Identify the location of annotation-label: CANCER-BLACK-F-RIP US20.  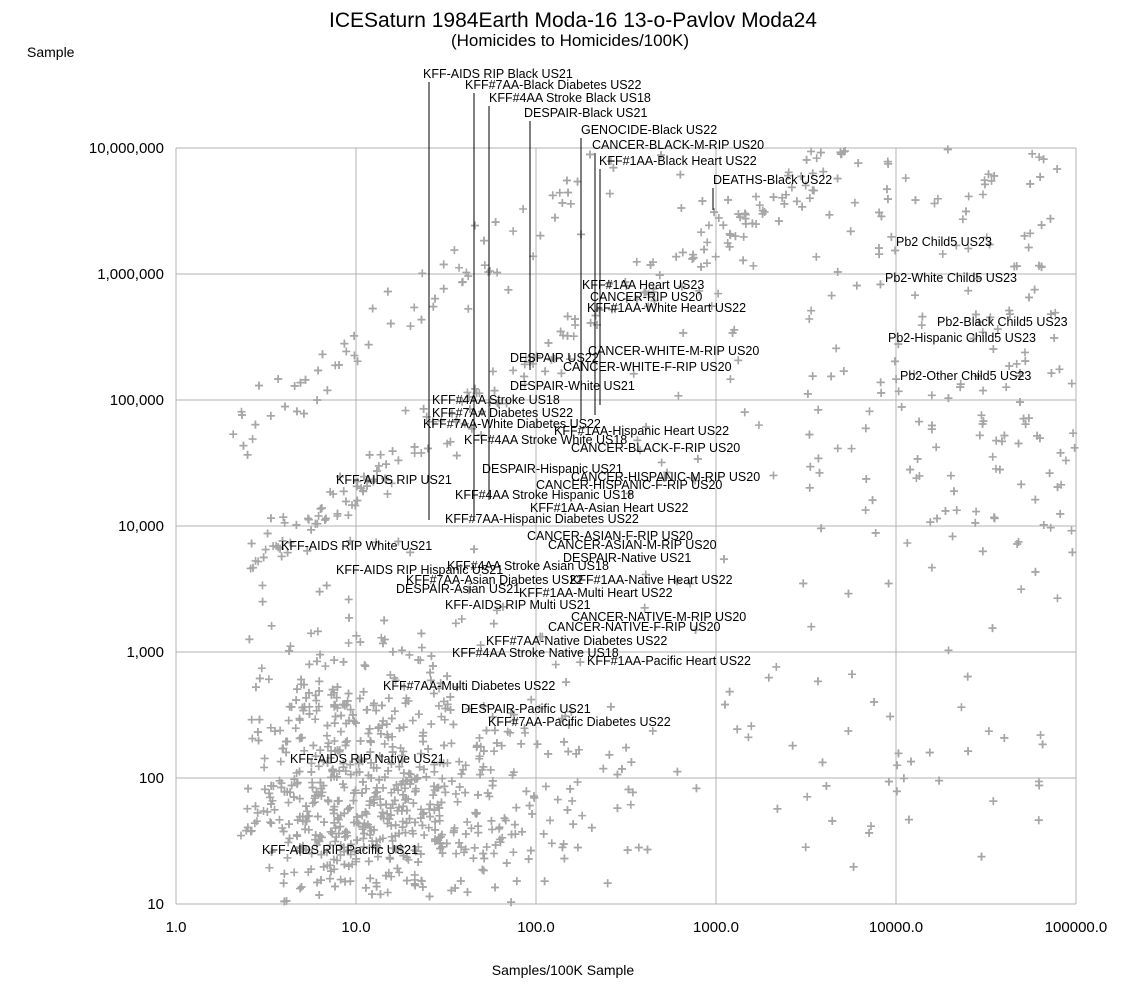
(655, 448).